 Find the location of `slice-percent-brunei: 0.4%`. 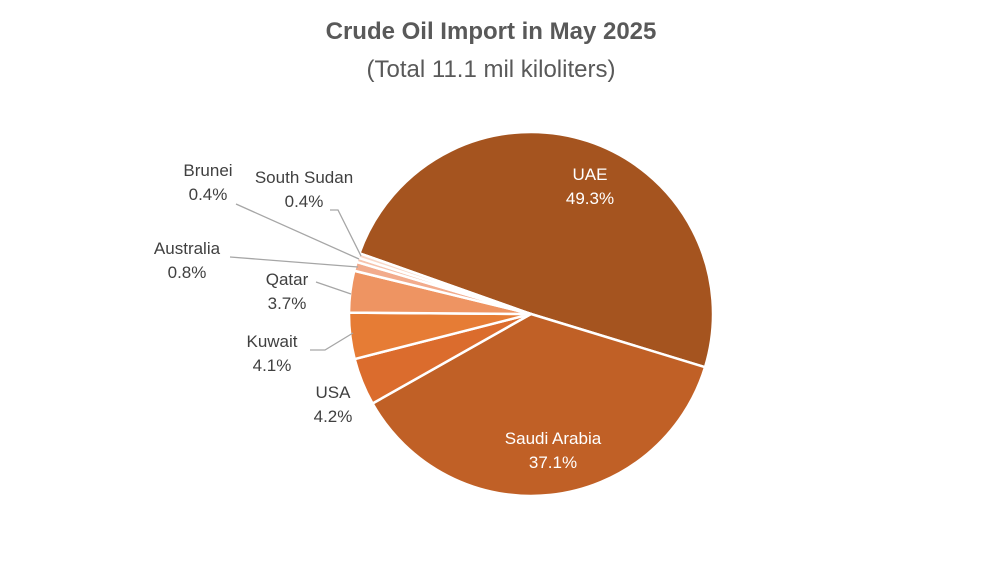

slice-percent-brunei: 0.4% is located at coordinates (208, 194).